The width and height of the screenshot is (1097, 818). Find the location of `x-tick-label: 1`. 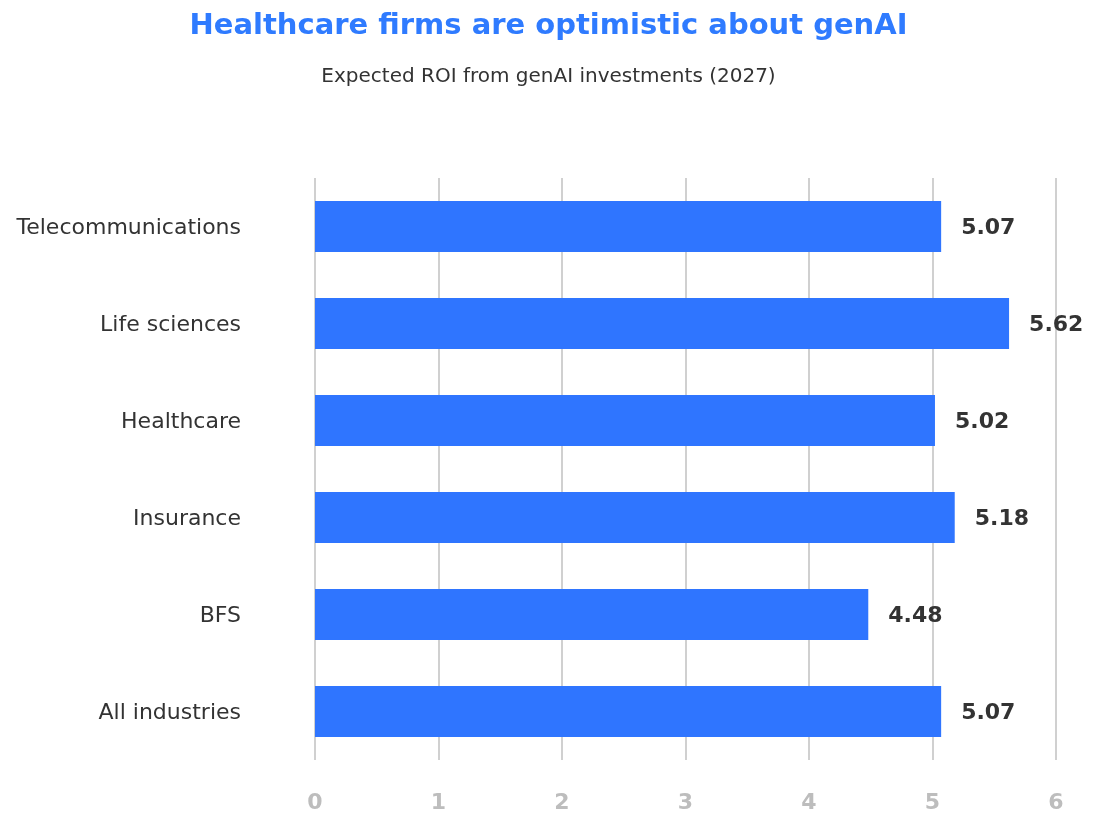

x-tick-label: 1 is located at coordinates (438, 801).